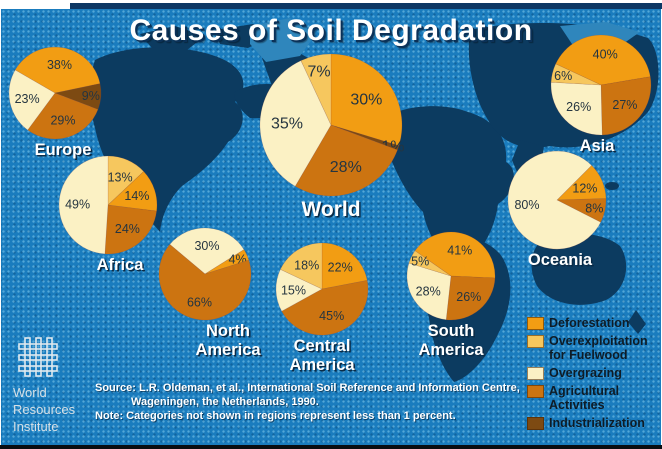  I want to click on pie-percent-label: 38%, so click(59, 65).